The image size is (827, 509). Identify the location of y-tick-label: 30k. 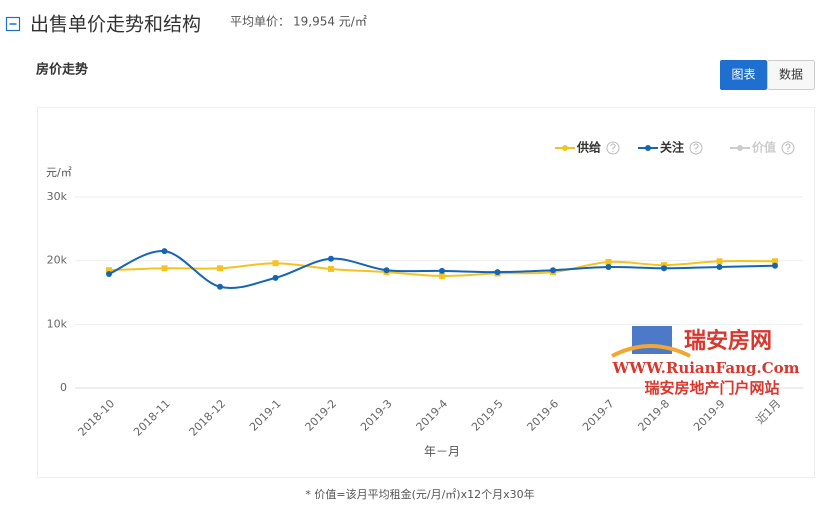
(57, 196).